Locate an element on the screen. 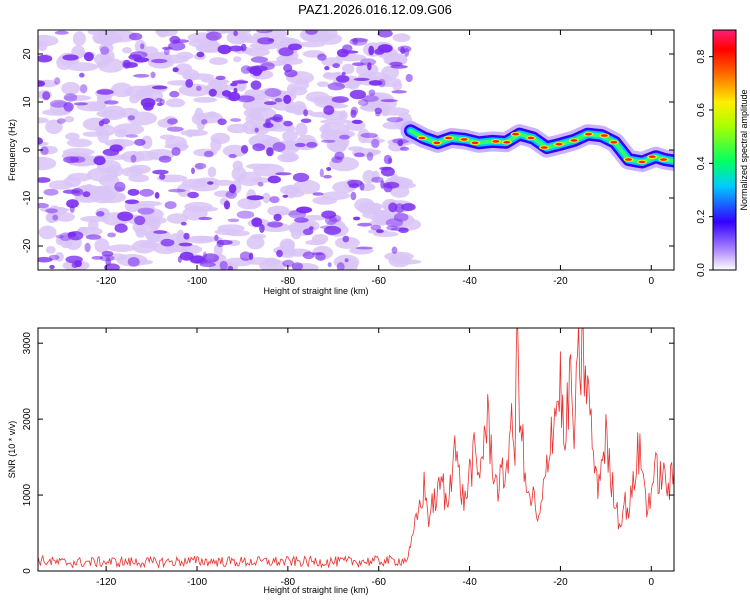 This screenshot has width=750, height=600. colorbar-tick-label: 0.8 is located at coordinates (701, 56).